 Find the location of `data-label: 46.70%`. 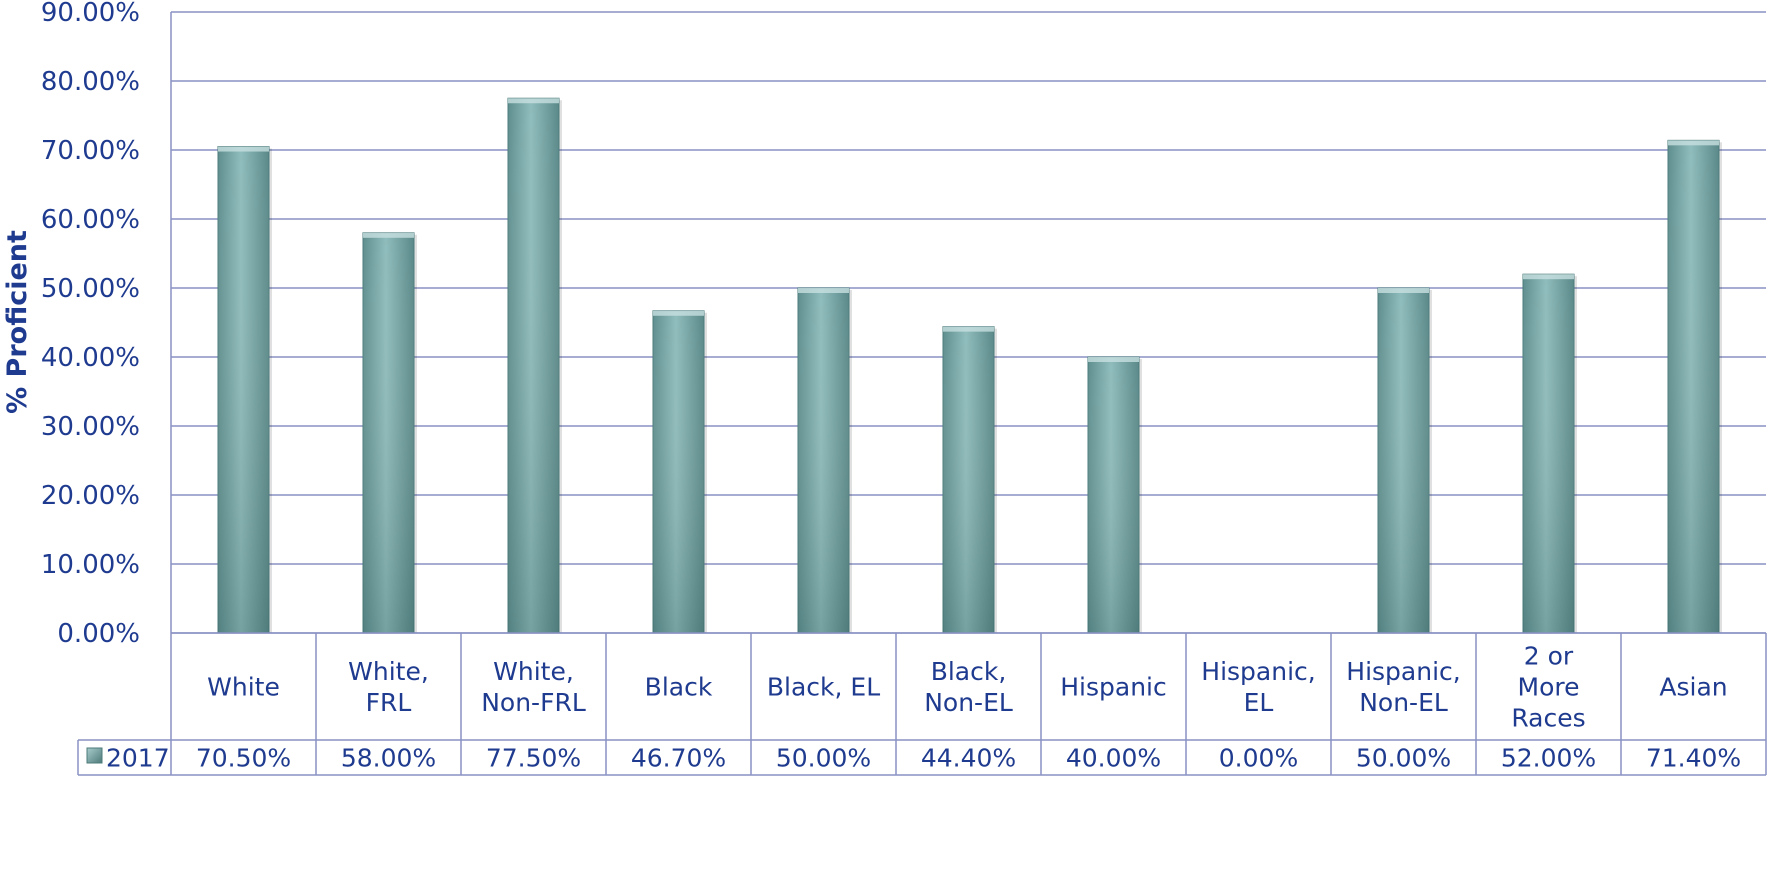

data-label: 46.70% is located at coordinates (678, 758).